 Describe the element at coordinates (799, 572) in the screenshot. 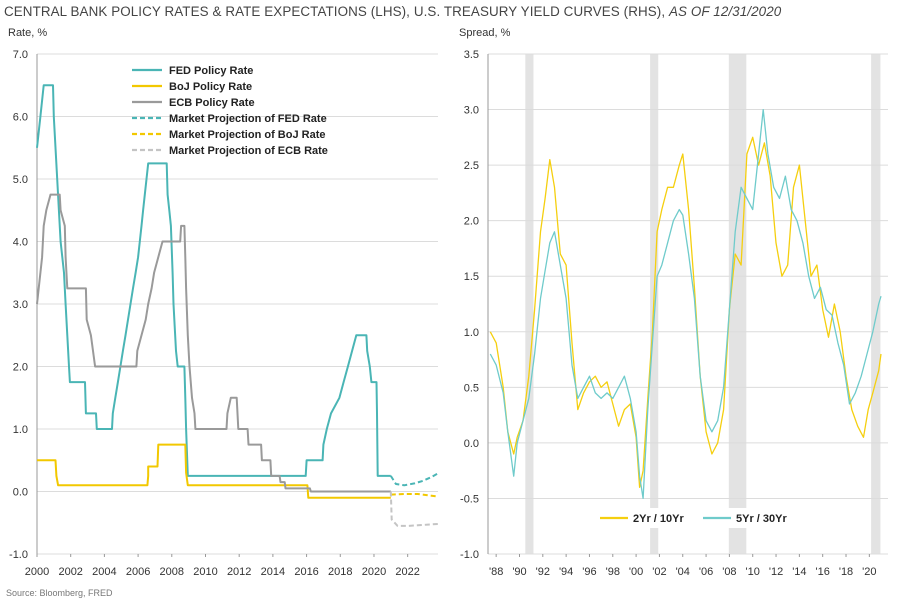

I see `x-tick-label: '14` at that location.